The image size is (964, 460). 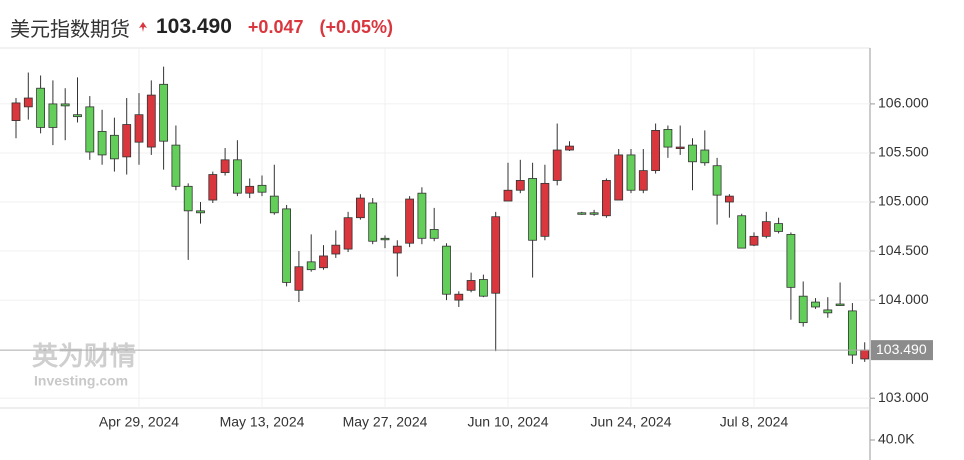 What do you see at coordinates (139, 422) in the screenshot?
I see `x-tick-label: Apr 29, 2024` at bounding box center [139, 422].